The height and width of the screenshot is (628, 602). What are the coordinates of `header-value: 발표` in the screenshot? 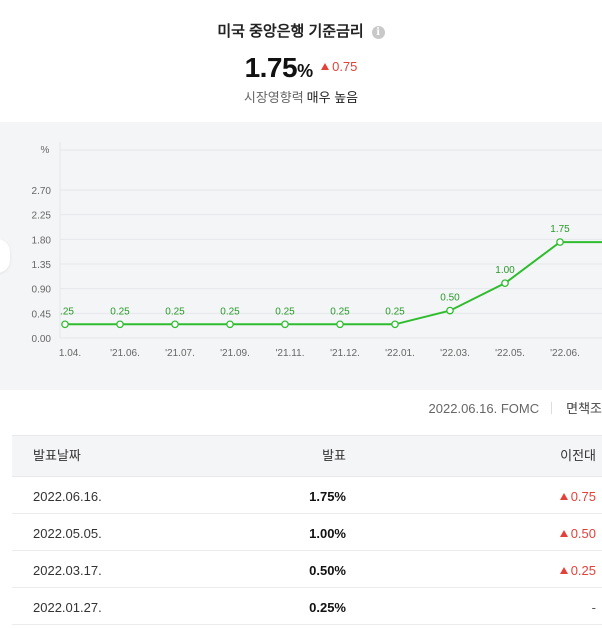 It's located at (334, 455).